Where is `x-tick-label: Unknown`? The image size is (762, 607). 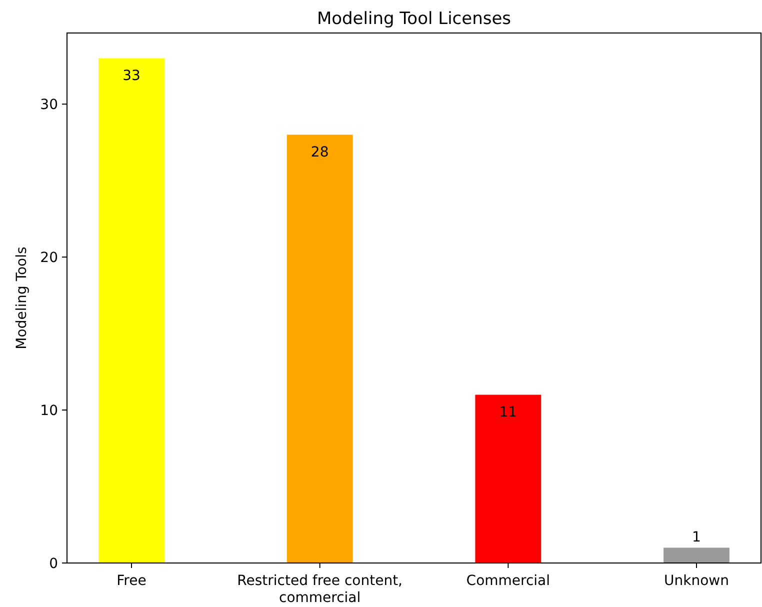 x-tick-label: Unknown is located at coordinates (696, 581).